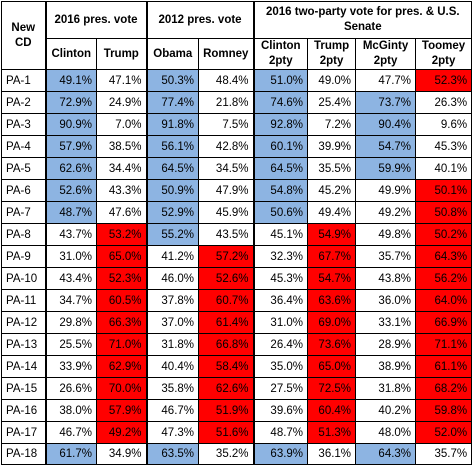 This screenshot has width=472, height=465. I want to click on cd-cell: PA-12, so click(23, 322).